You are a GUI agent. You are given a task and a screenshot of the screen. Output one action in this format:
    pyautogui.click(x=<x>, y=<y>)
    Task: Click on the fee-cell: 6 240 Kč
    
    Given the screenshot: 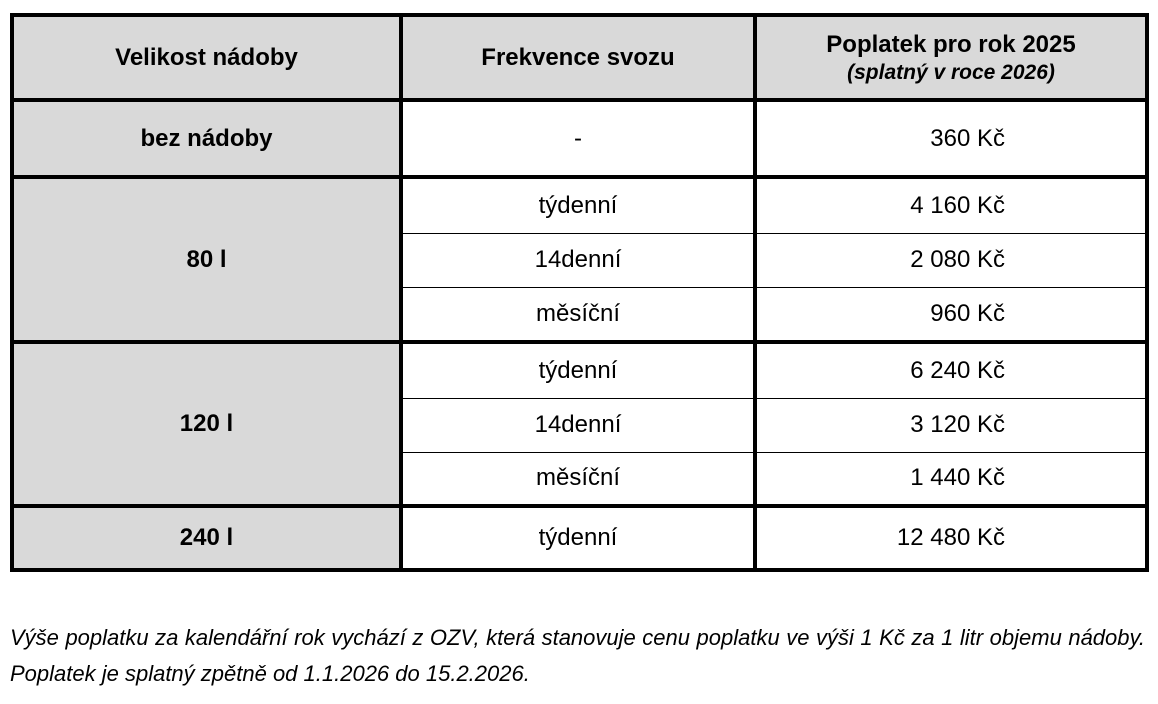 What is the action you would take?
    pyautogui.click(x=951, y=369)
    